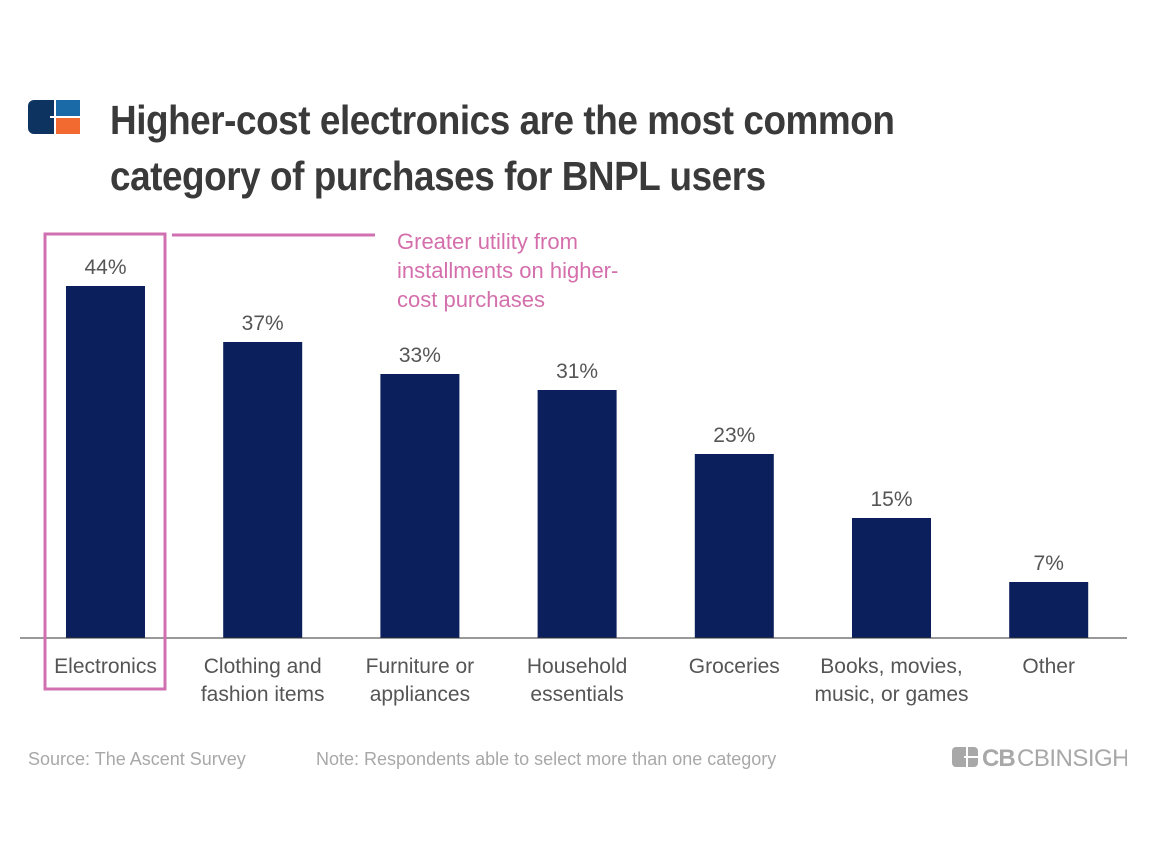 This screenshot has height=864, width=1152. I want to click on svg-text: CBINSIGHTS, so click(1072, 758).